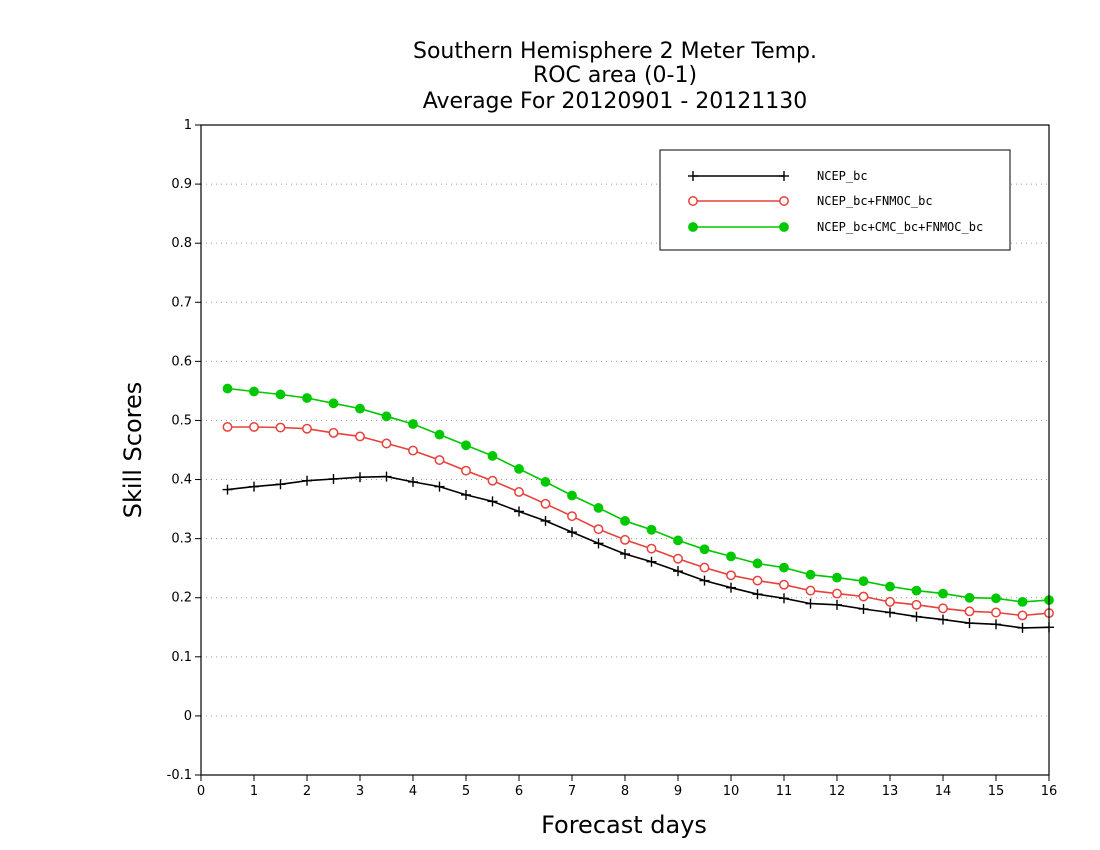 The height and width of the screenshot is (850, 1100). Describe the element at coordinates (181, 657) in the screenshot. I see `y-tick-label: 0.1` at that location.